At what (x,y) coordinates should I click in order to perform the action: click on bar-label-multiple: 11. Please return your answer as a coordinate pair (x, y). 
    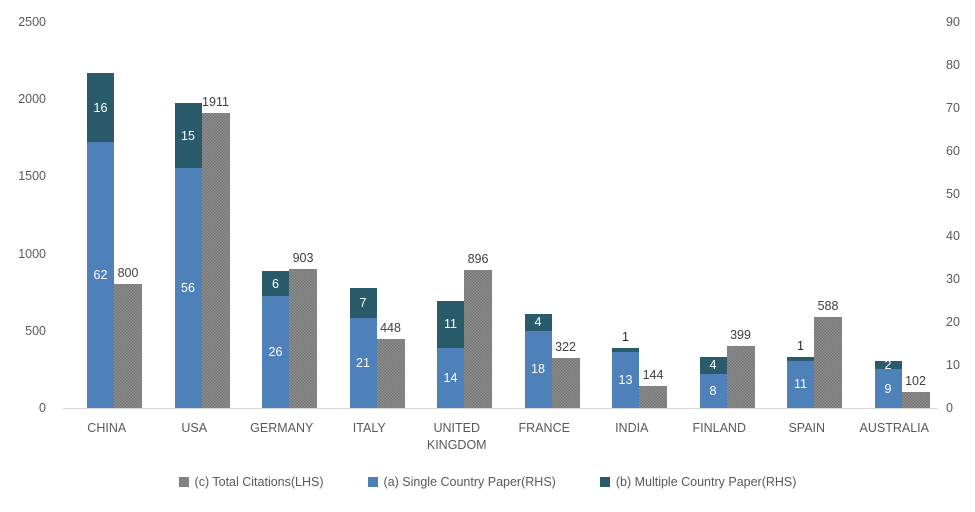
    Looking at the image, I should click on (450, 324).